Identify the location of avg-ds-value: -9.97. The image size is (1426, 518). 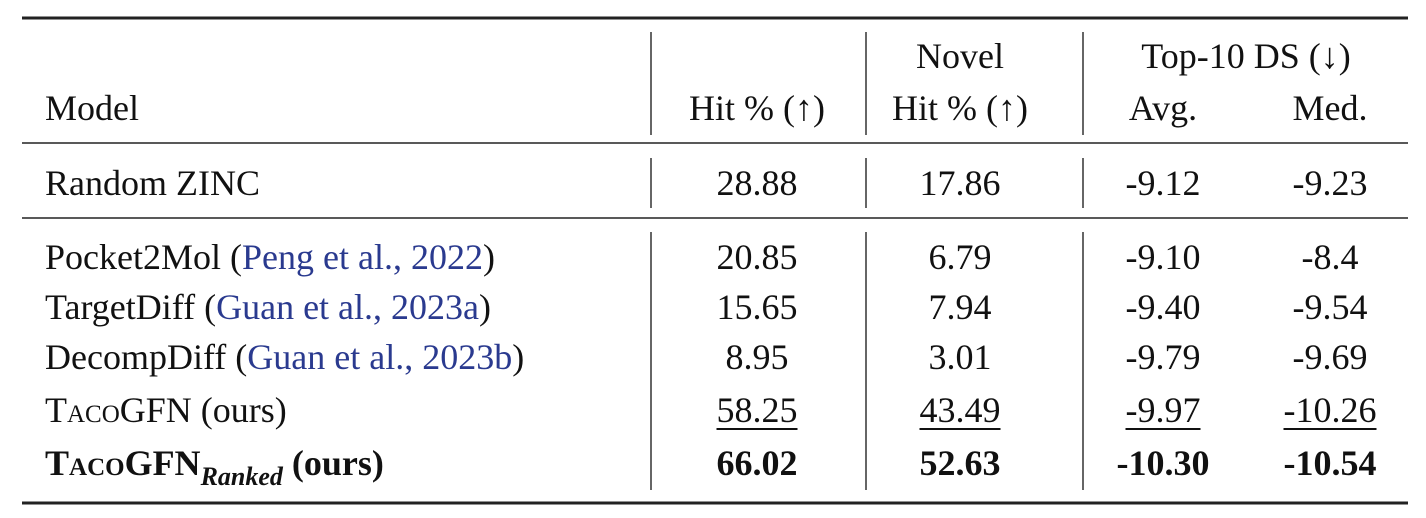
(1163, 410).